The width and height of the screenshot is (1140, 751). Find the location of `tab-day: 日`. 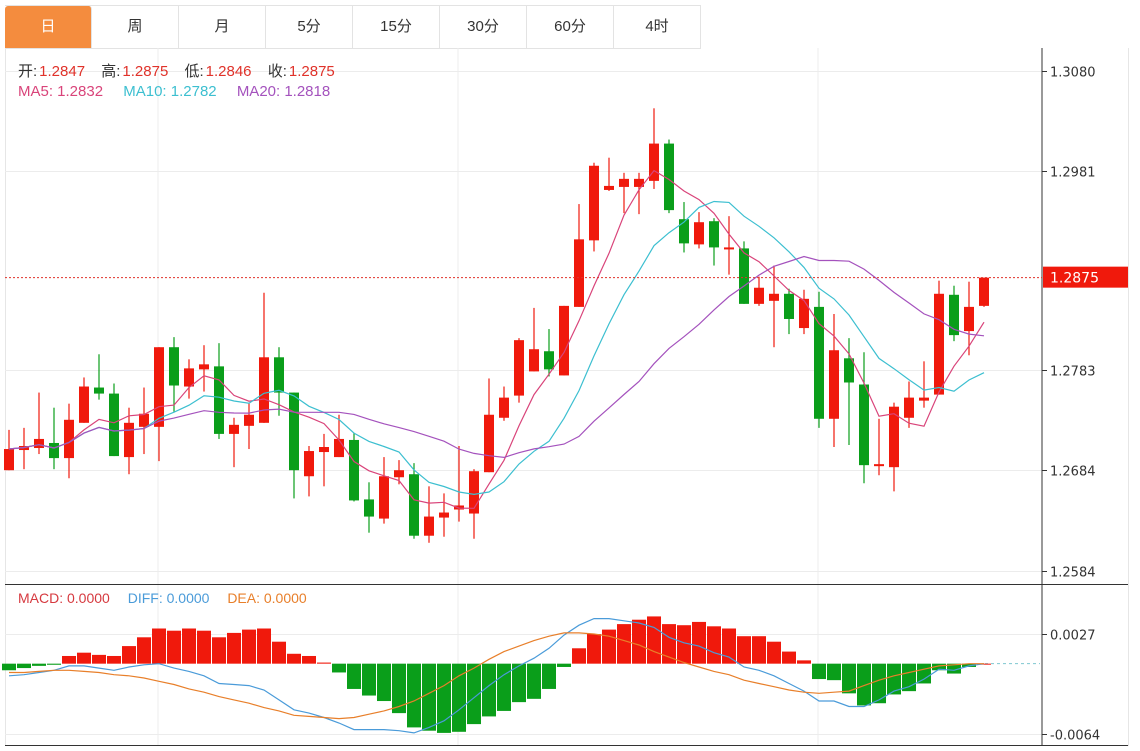

tab-day: 日 is located at coordinates (48, 27).